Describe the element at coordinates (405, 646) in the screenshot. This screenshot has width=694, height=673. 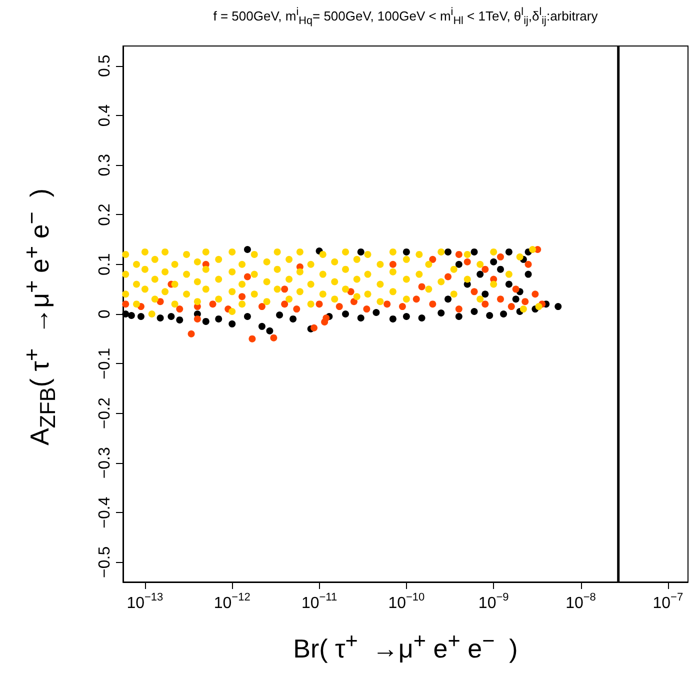
I see `text: Br( τ$^{+}$ →μ$^{+}$ e$^{+}$ e$^{−}$ )` at that location.